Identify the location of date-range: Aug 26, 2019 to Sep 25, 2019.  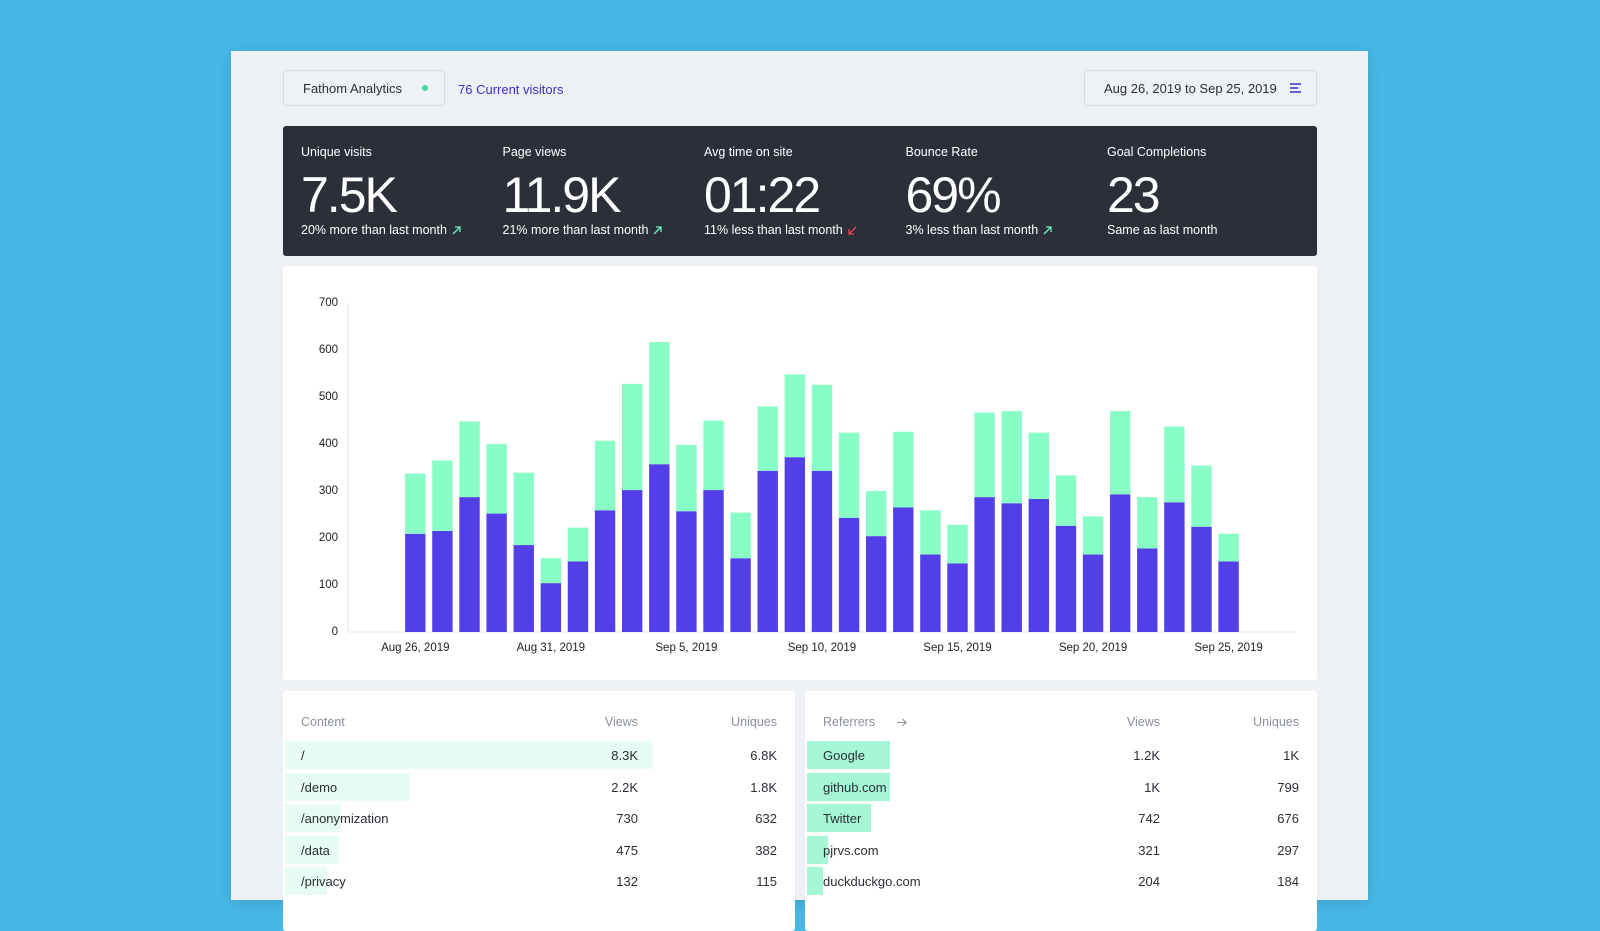
(1190, 88).